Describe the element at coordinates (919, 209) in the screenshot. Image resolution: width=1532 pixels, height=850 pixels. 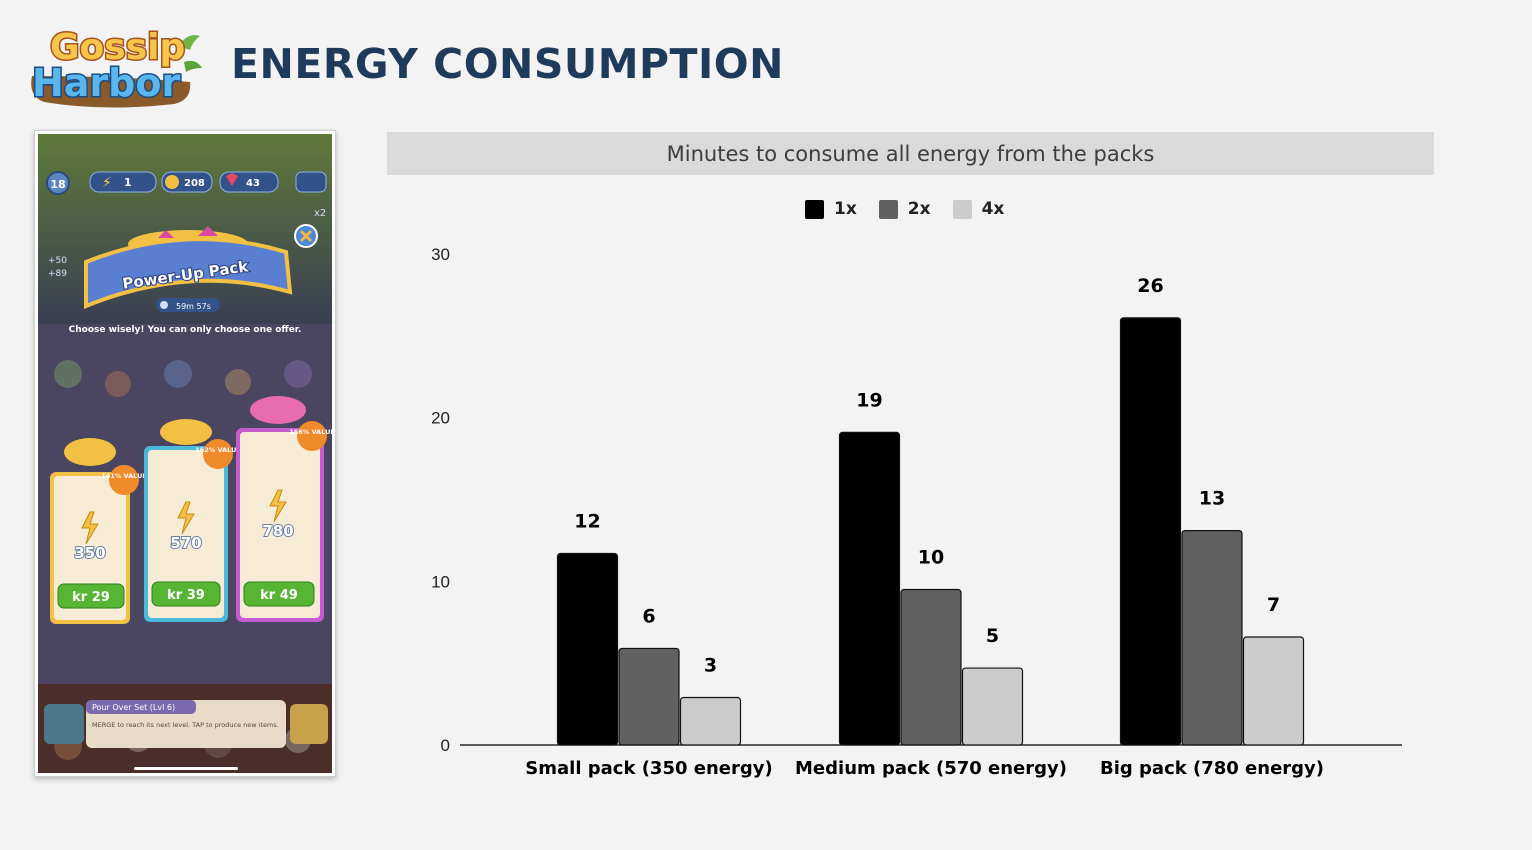
I see `legend-label-2x: 2x` at that location.